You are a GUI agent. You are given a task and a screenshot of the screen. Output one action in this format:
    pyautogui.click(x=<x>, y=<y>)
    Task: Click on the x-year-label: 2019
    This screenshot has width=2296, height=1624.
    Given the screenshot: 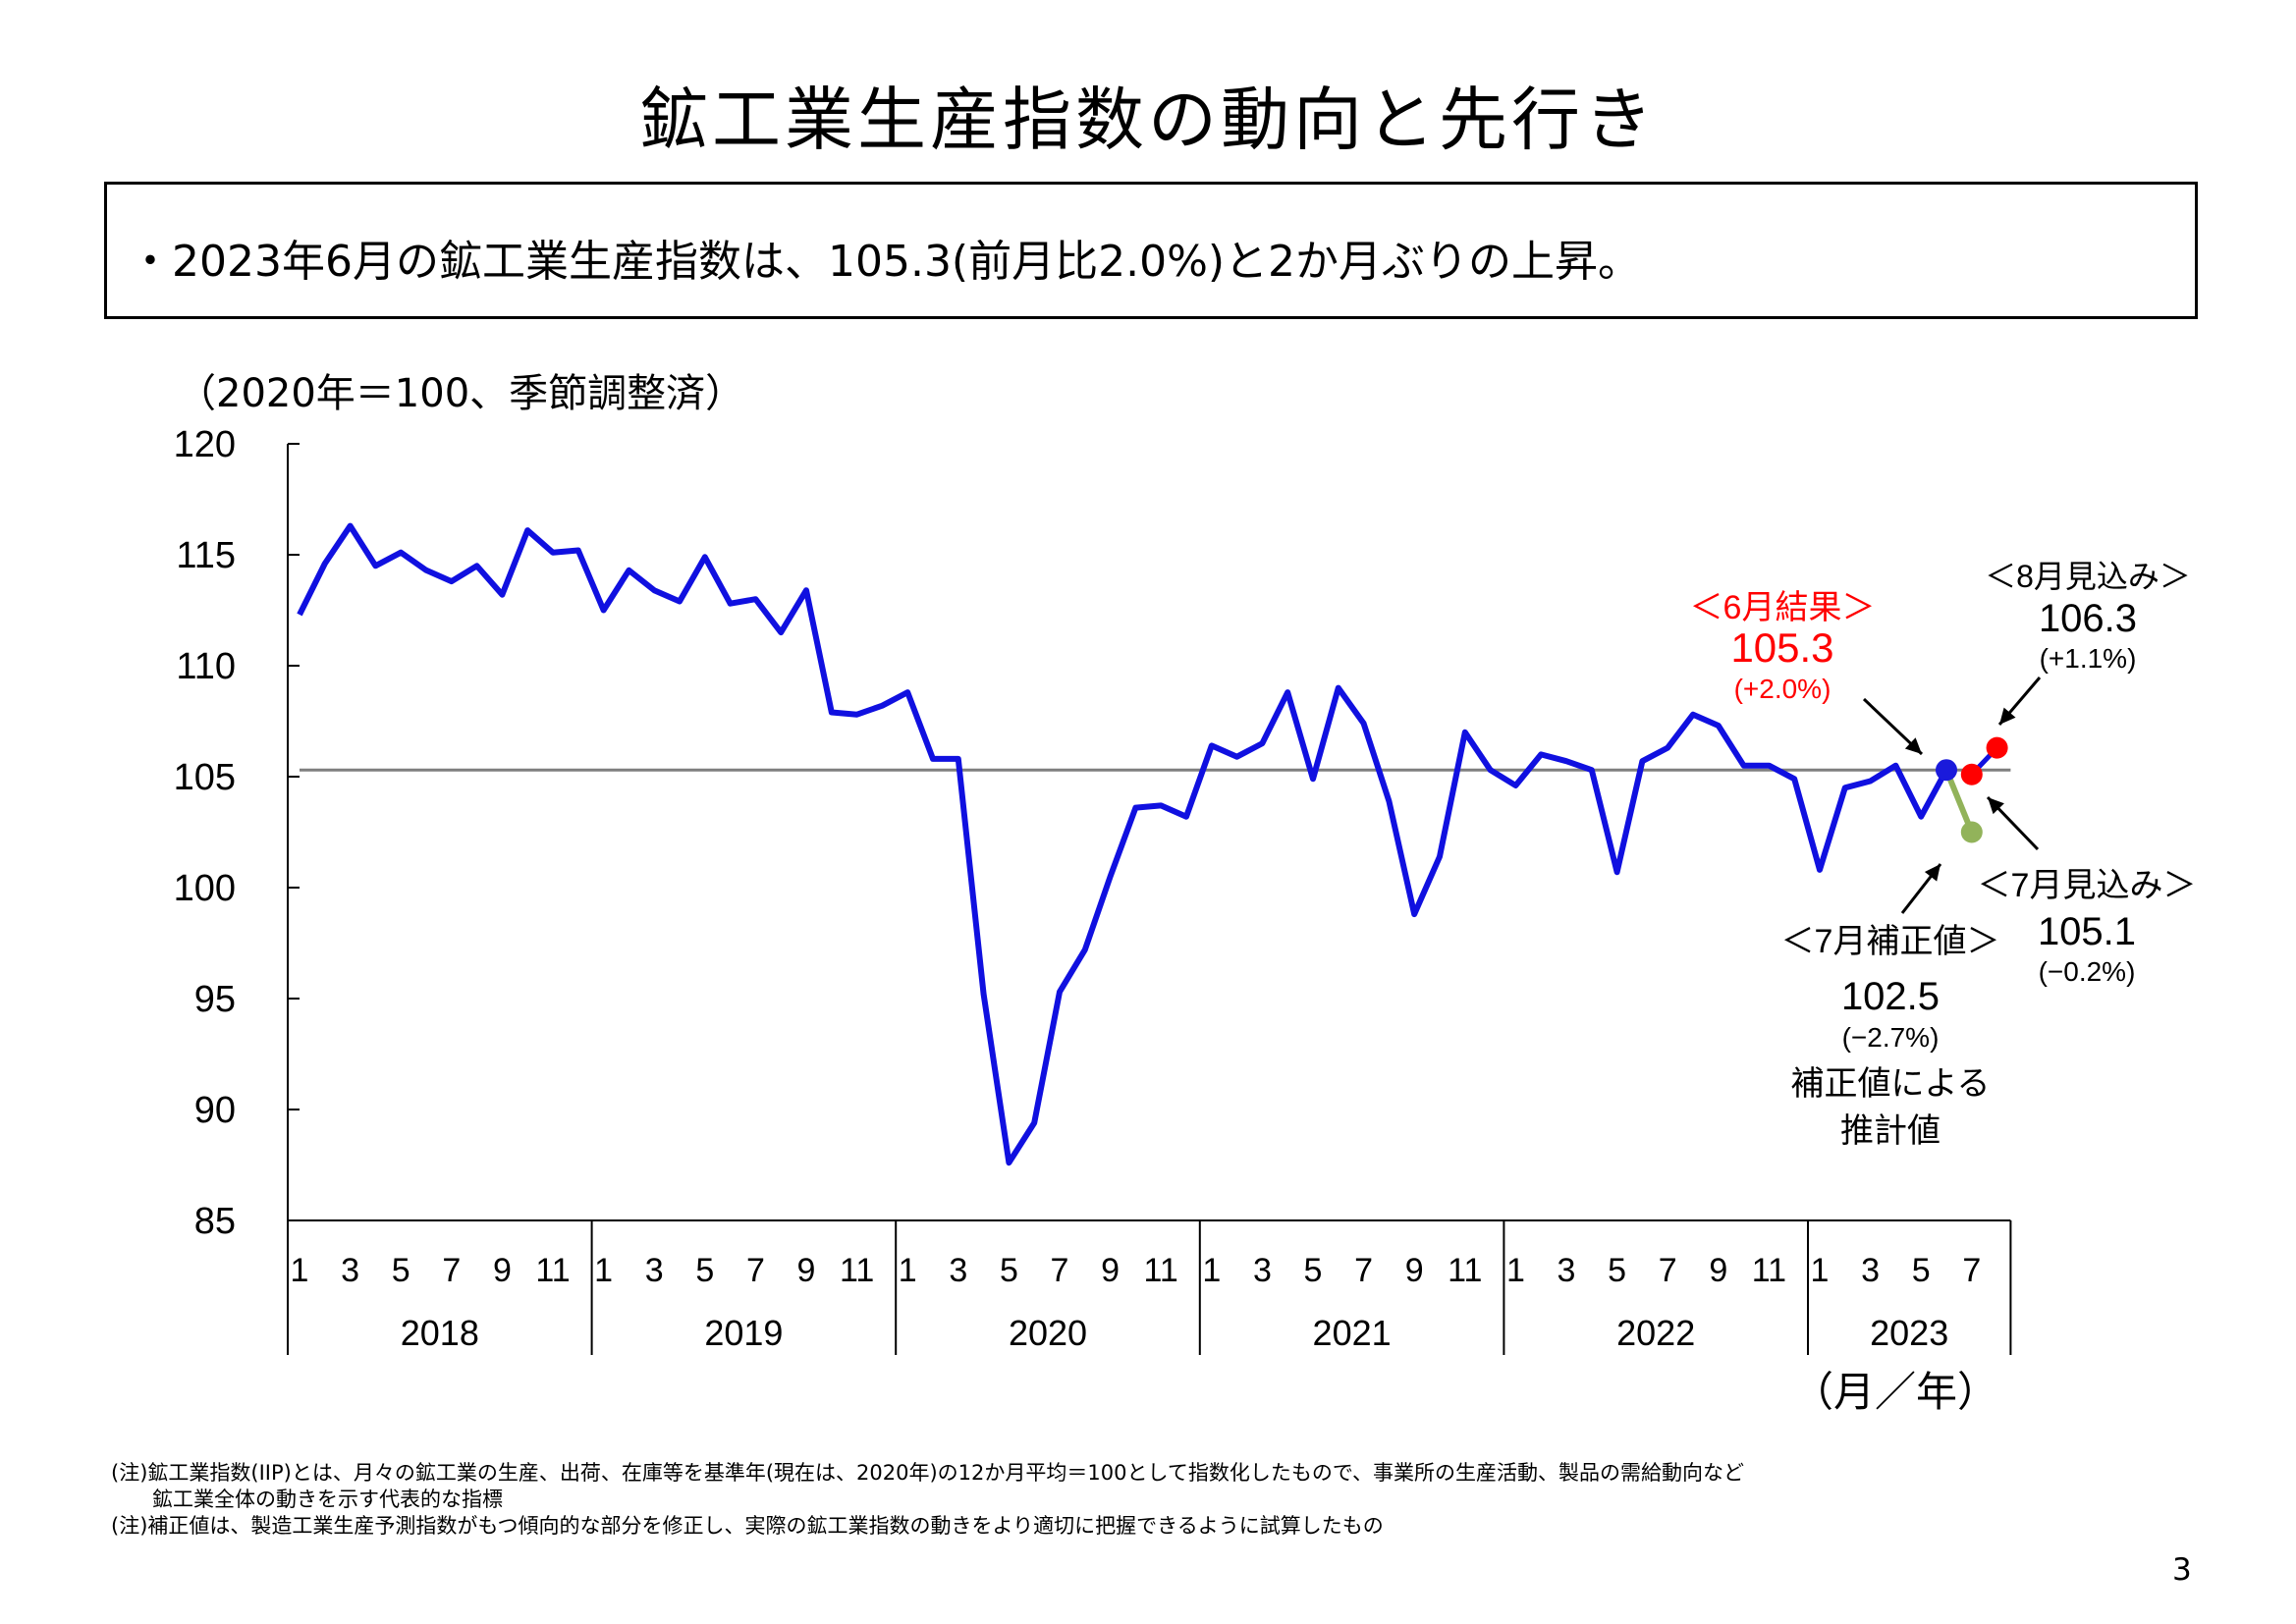 What is the action you would take?
    pyautogui.click(x=743, y=1333)
    